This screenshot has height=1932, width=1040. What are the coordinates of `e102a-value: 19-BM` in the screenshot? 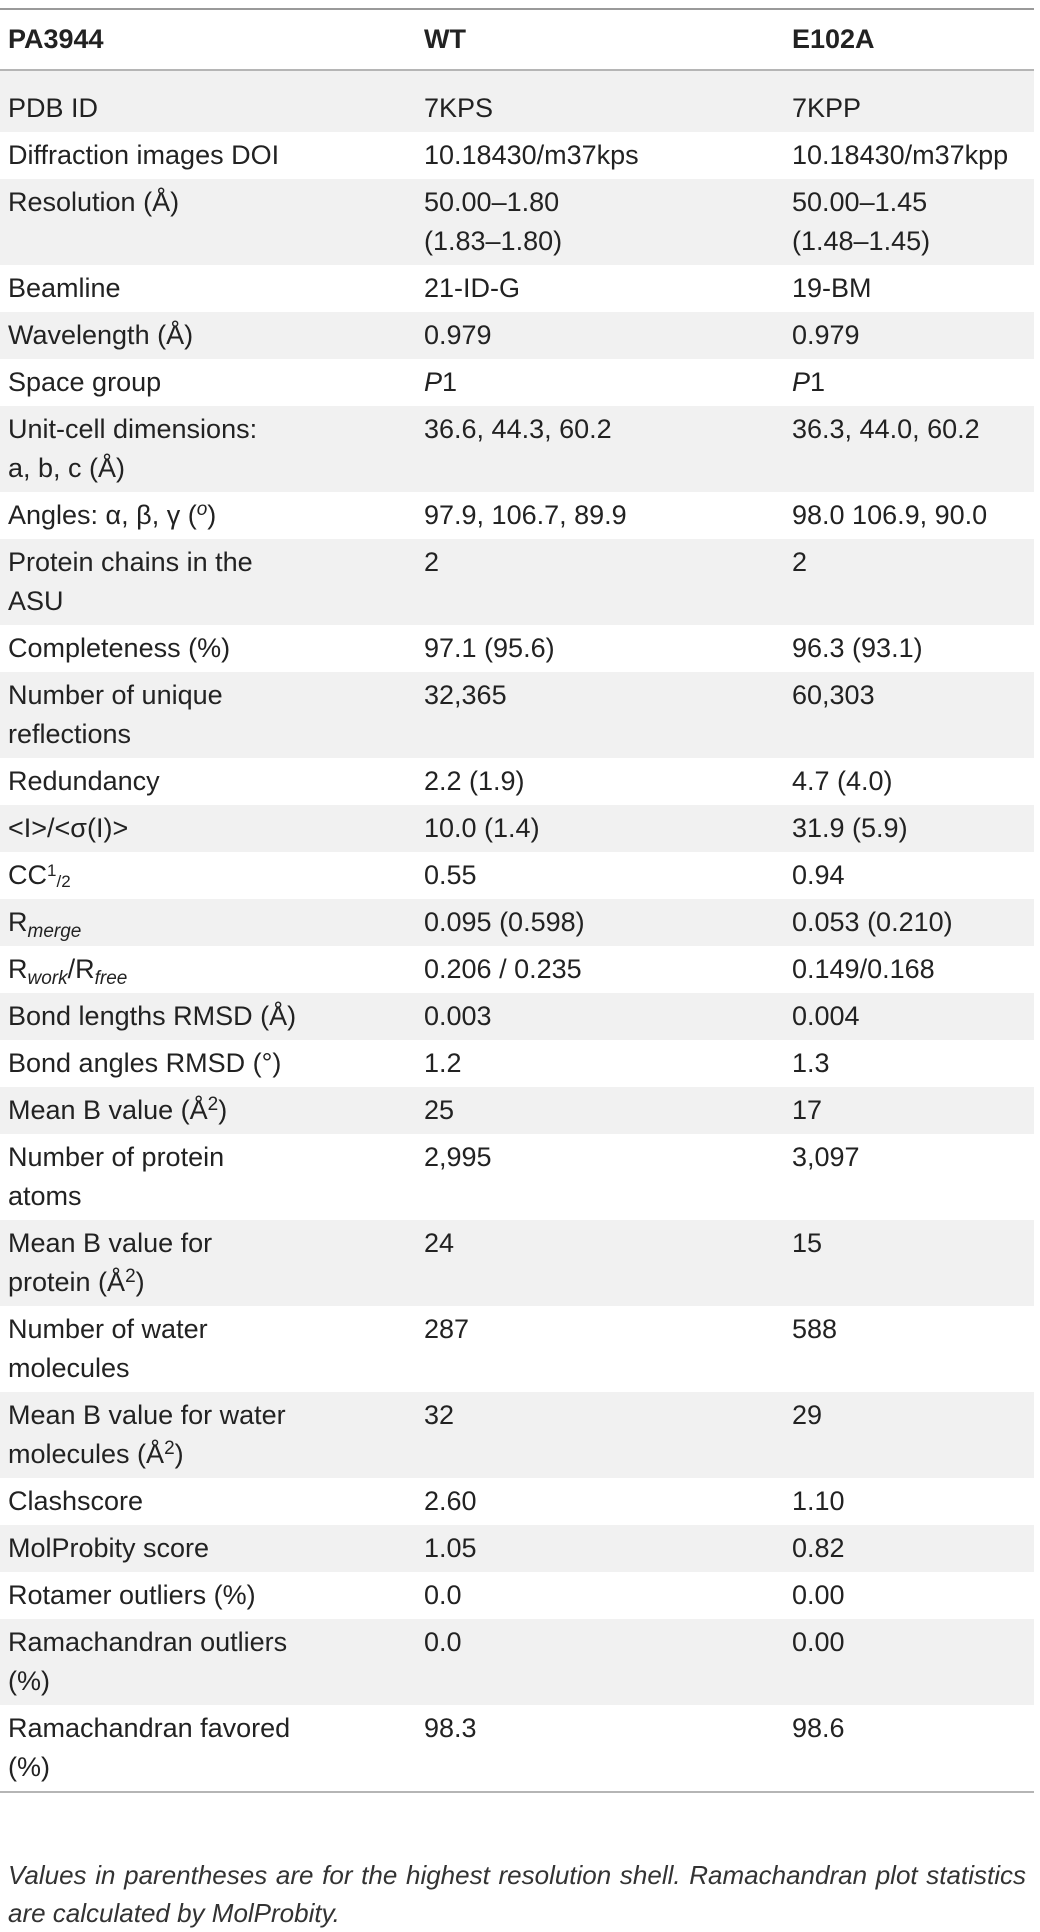 It's located at (832, 288).